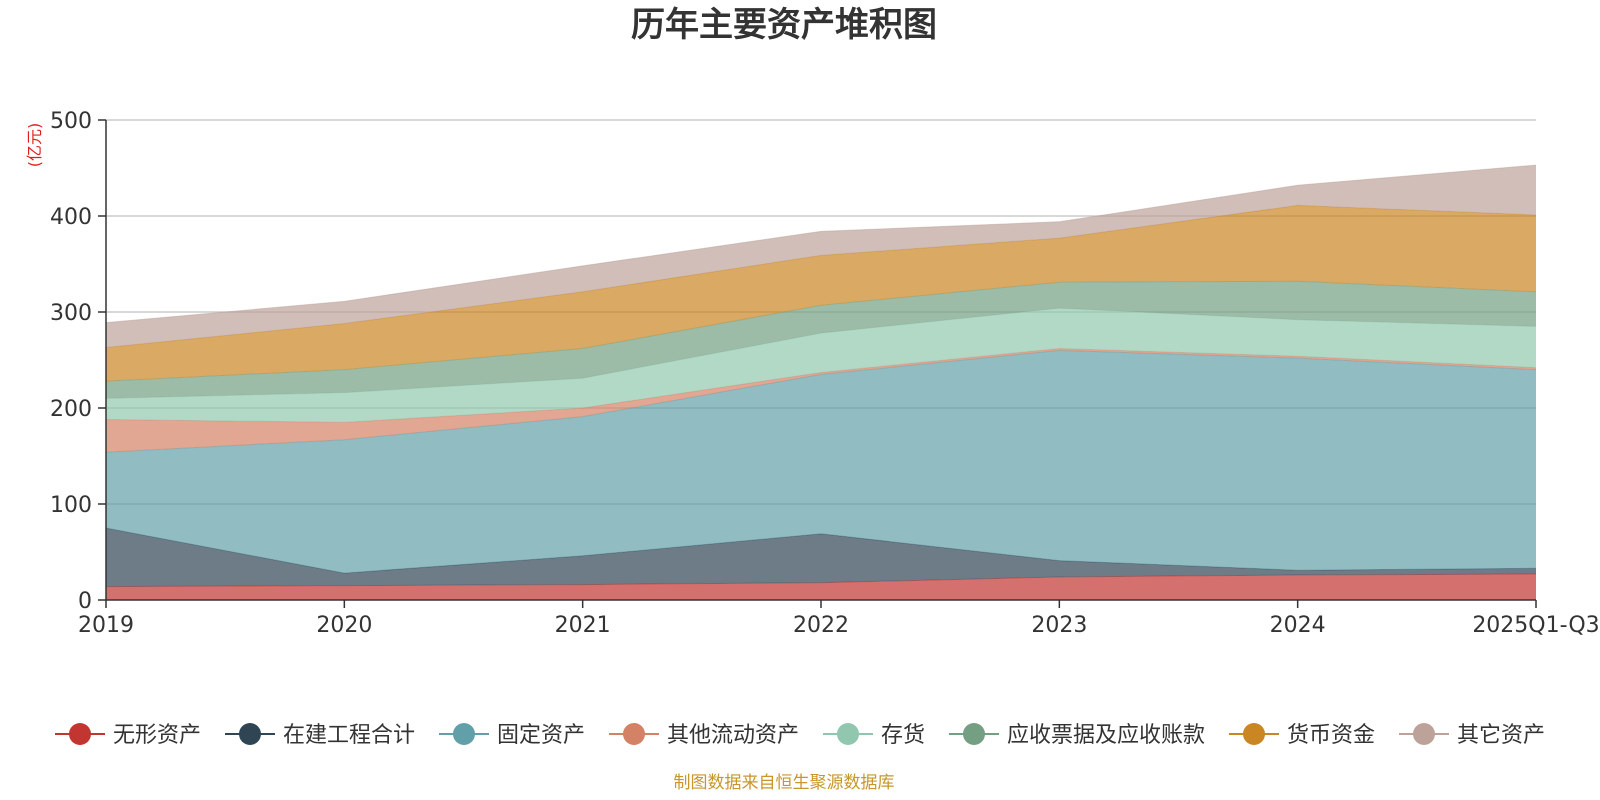 This screenshot has width=1600, height=800. What do you see at coordinates (784, 25) in the screenshot?
I see `chart-title: 历年主要资产堆积图` at bounding box center [784, 25].